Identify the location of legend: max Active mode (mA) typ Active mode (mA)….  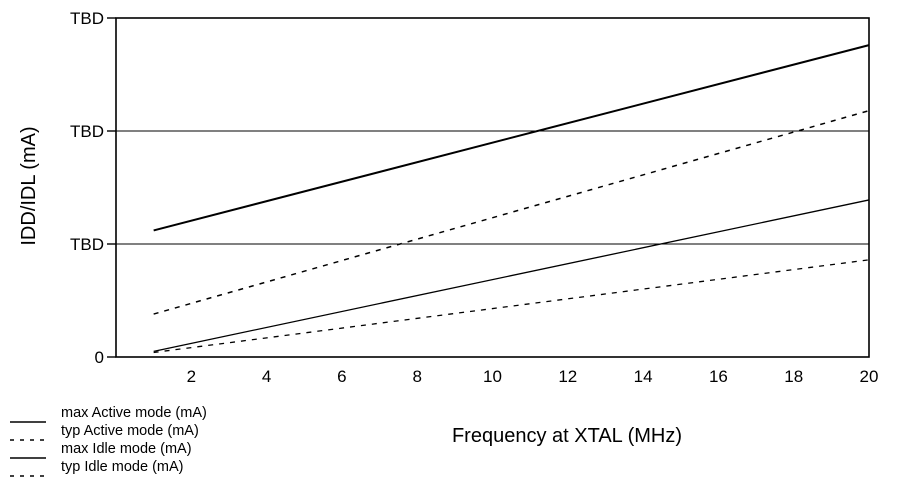
(108, 441).